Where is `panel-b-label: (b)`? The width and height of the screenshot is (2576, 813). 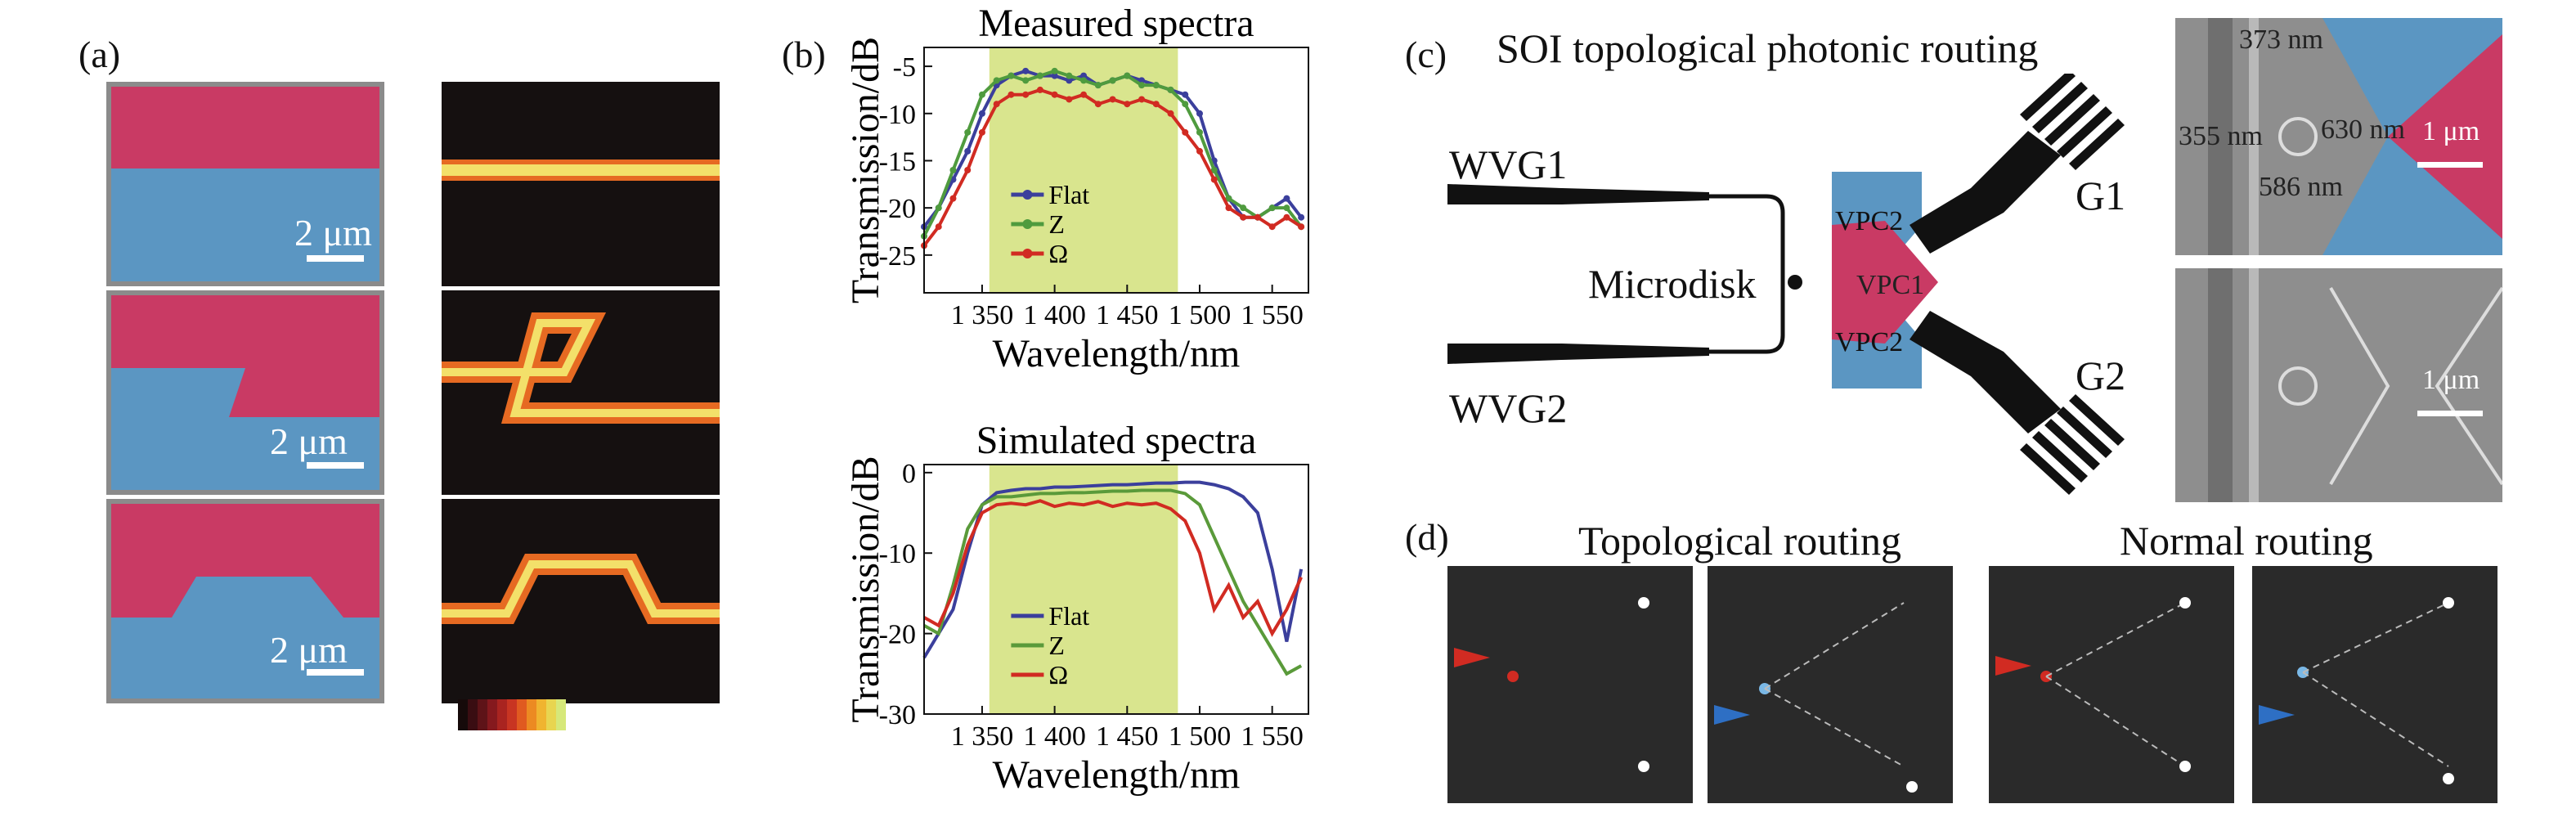
panel-b-label: (b) is located at coordinates (804, 54).